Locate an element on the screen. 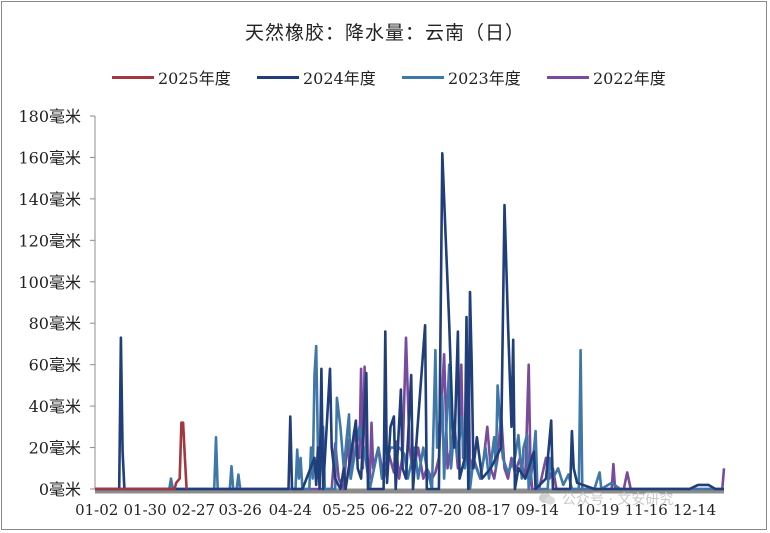  y-tick-label: 140毫米 is located at coordinates (49, 199).